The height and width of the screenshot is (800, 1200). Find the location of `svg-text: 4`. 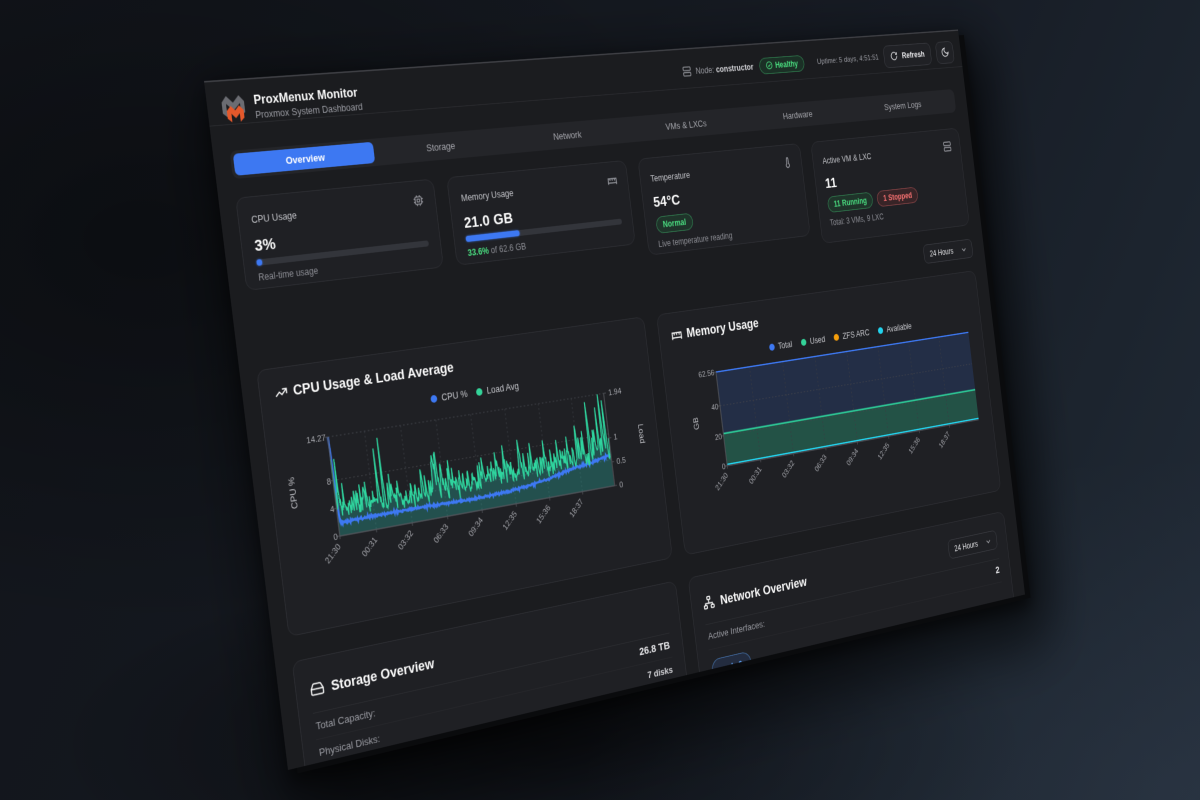

svg-text: 4 is located at coordinates (333, 509).